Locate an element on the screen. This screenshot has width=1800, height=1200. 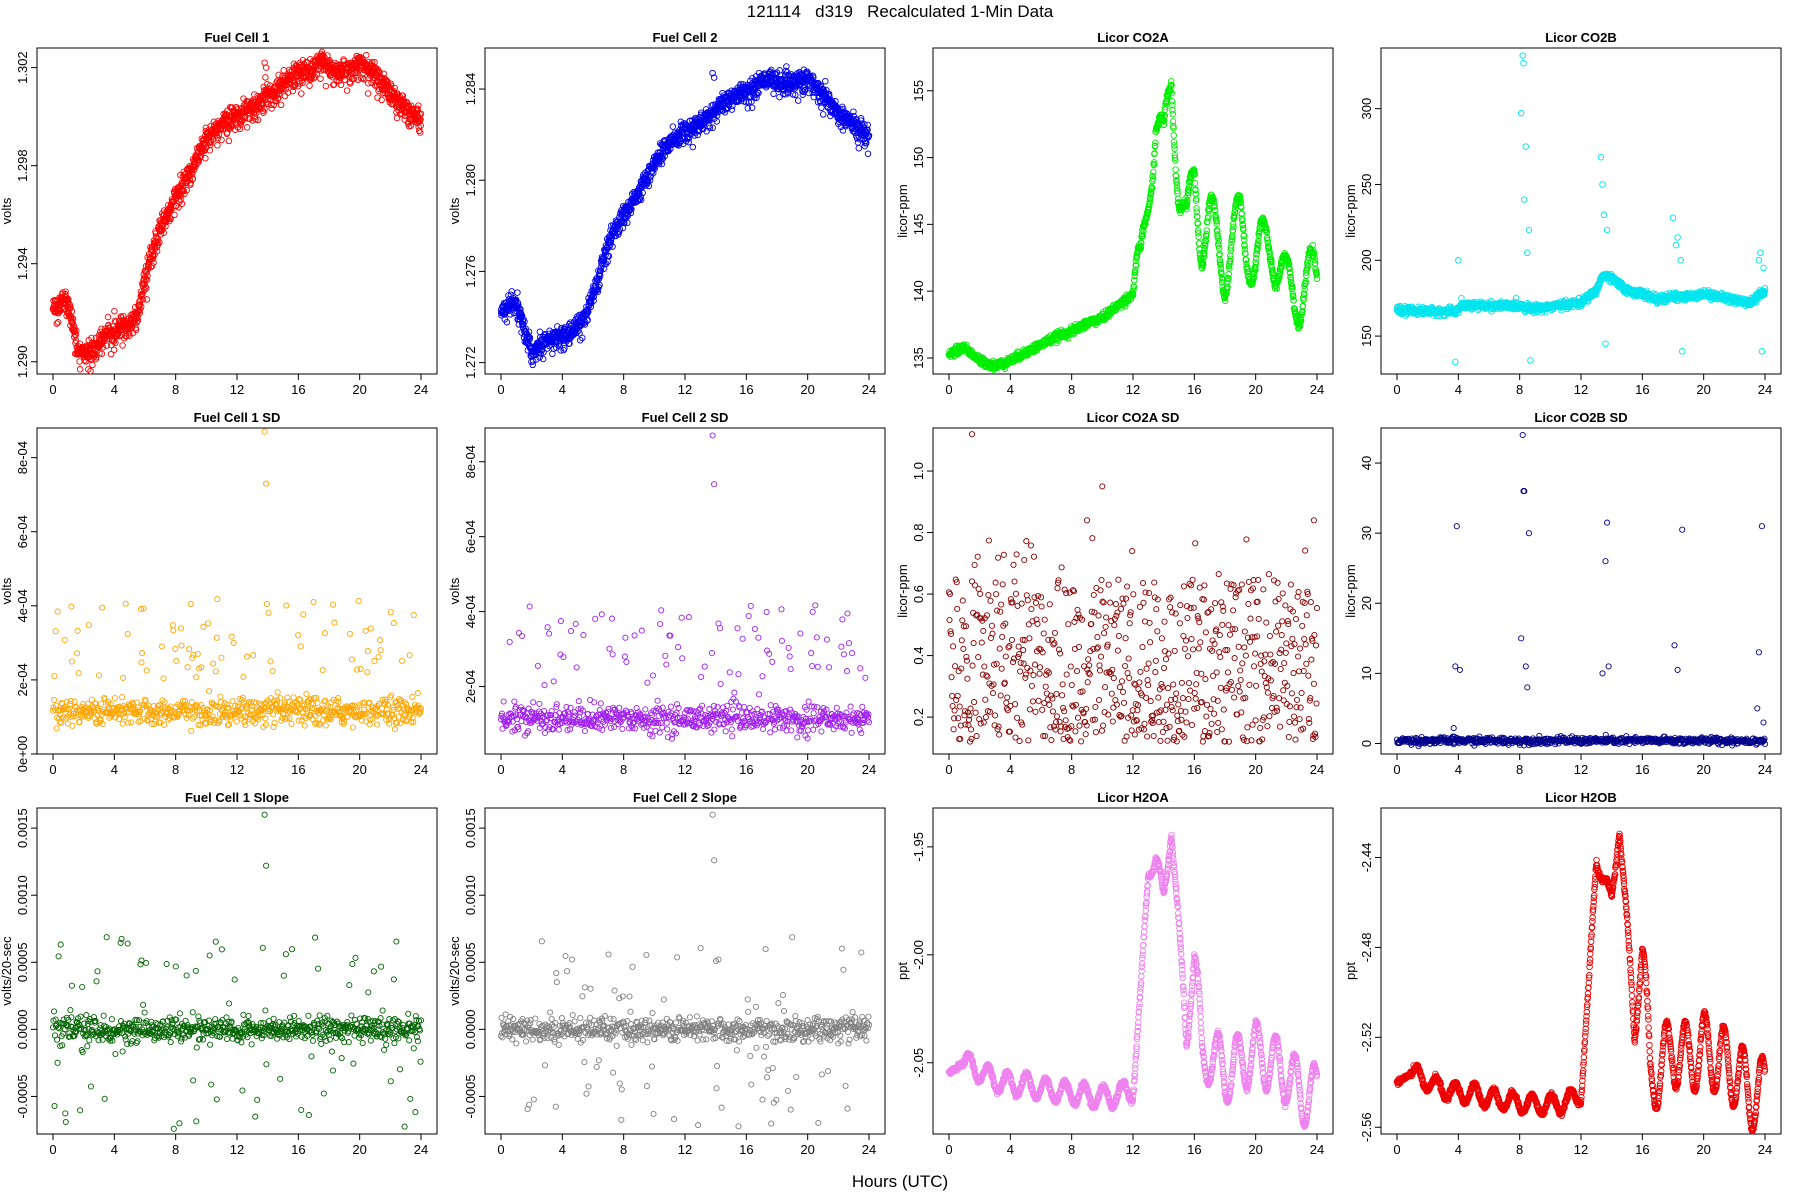
figure-title: 121114 d319 Recalculated 1-Min Data is located at coordinates (900, 11).